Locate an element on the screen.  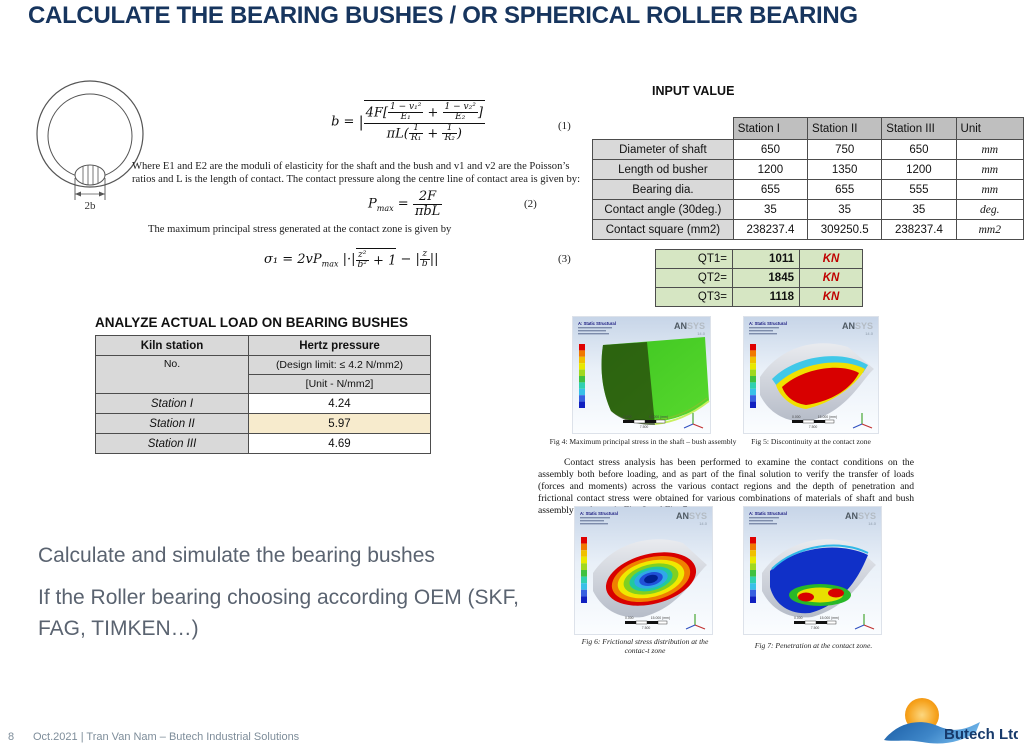
fig7-image: A: Static Structural ANSYS 14.0 0.000 is located at coordinates (813, 570).